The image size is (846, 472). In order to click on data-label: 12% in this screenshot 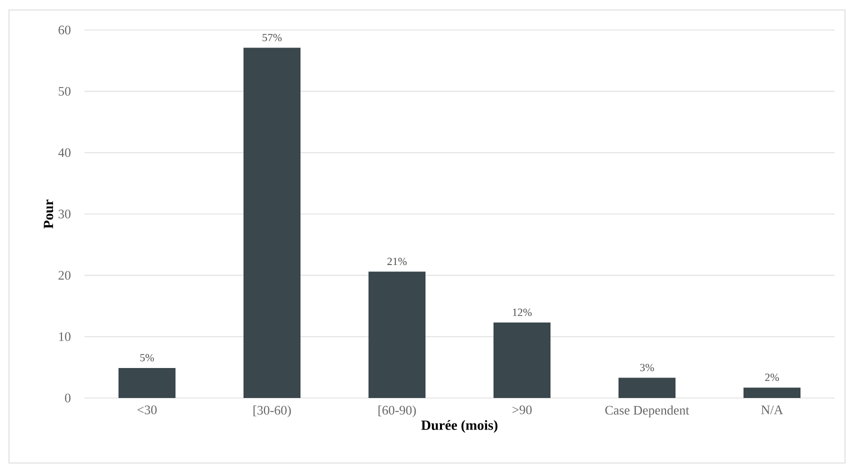, I will do `click(522, 312)`.